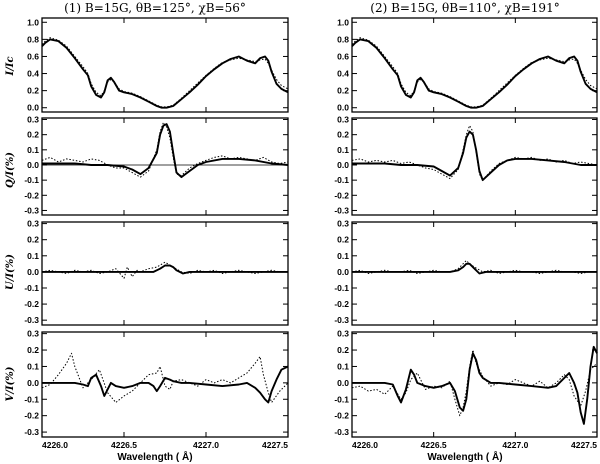 The image size is (600, 464). I want to click on panel-3-1-ytick-label: 0.0, so click(343, 383).